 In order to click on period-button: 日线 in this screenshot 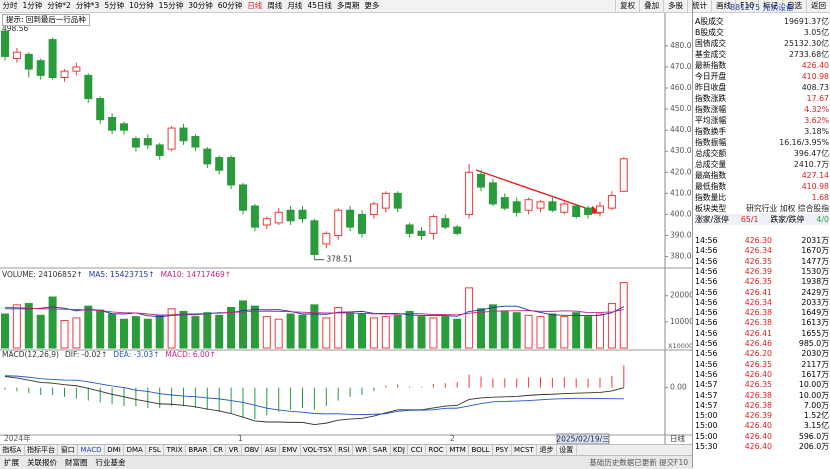, I will do `click(255, 5)`.